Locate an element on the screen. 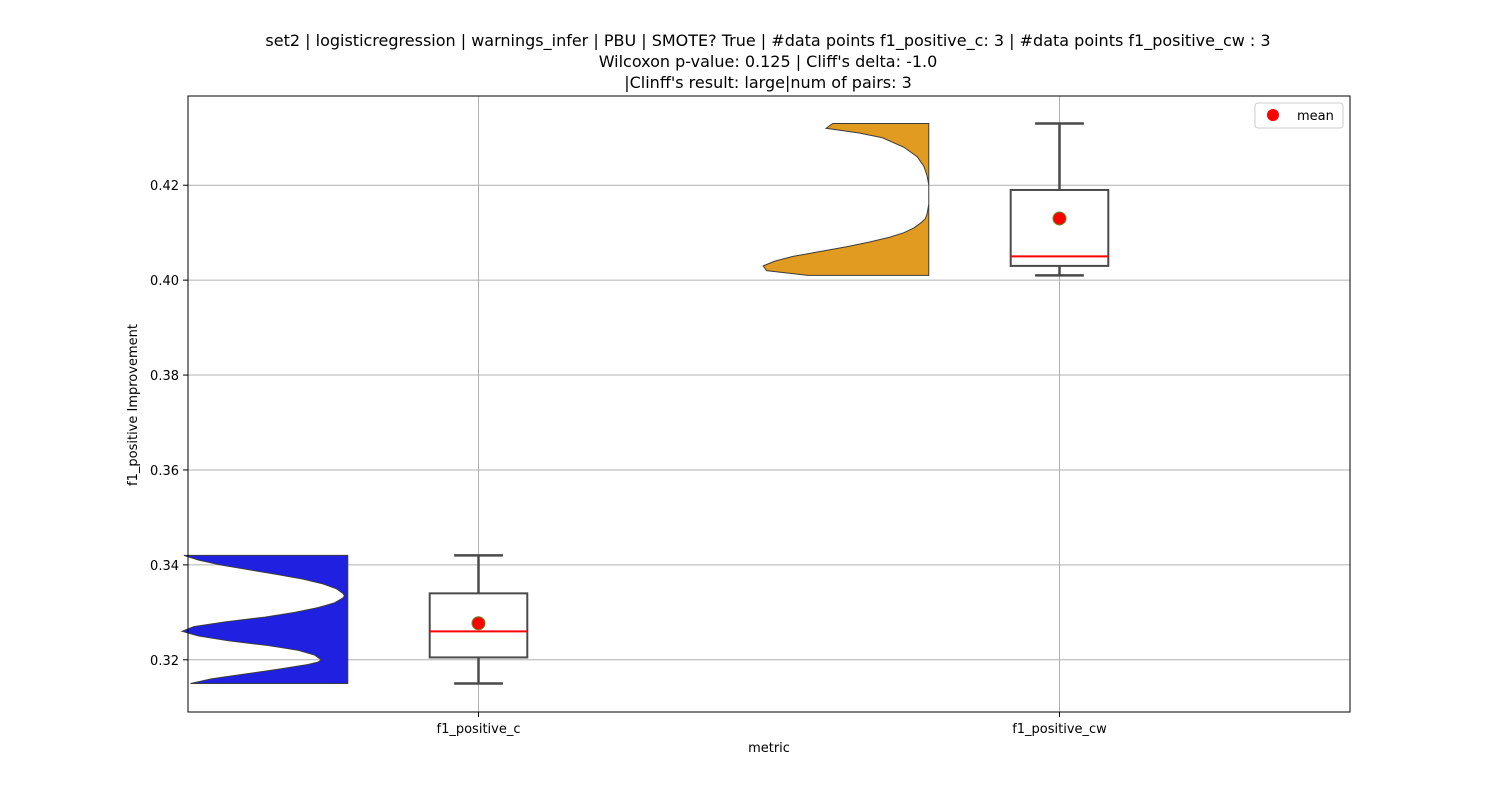 The image size is (1500, 800). mean-marker-f1_positive_cw is located at coordinates (1059, 218).